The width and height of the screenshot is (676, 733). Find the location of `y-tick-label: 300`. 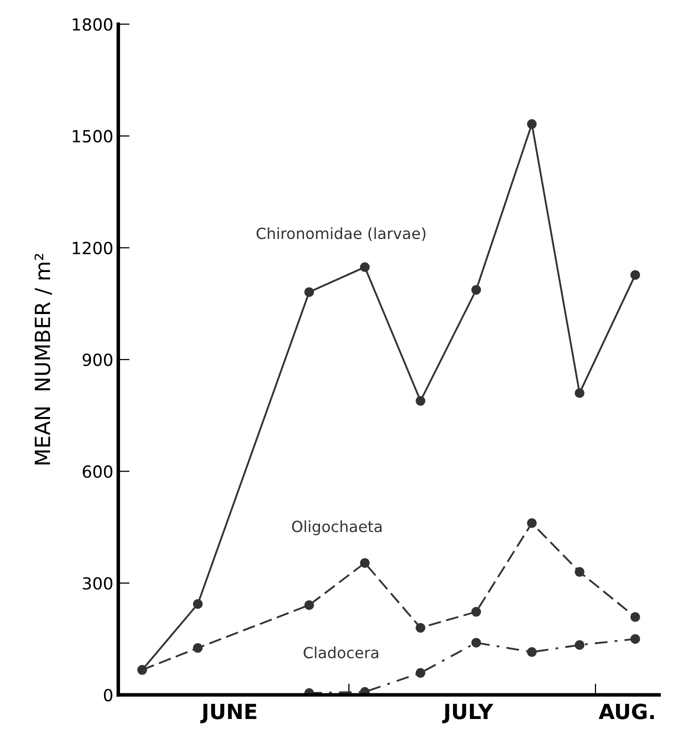

y-tick-label: 300 is located at coordinates (97, 583).